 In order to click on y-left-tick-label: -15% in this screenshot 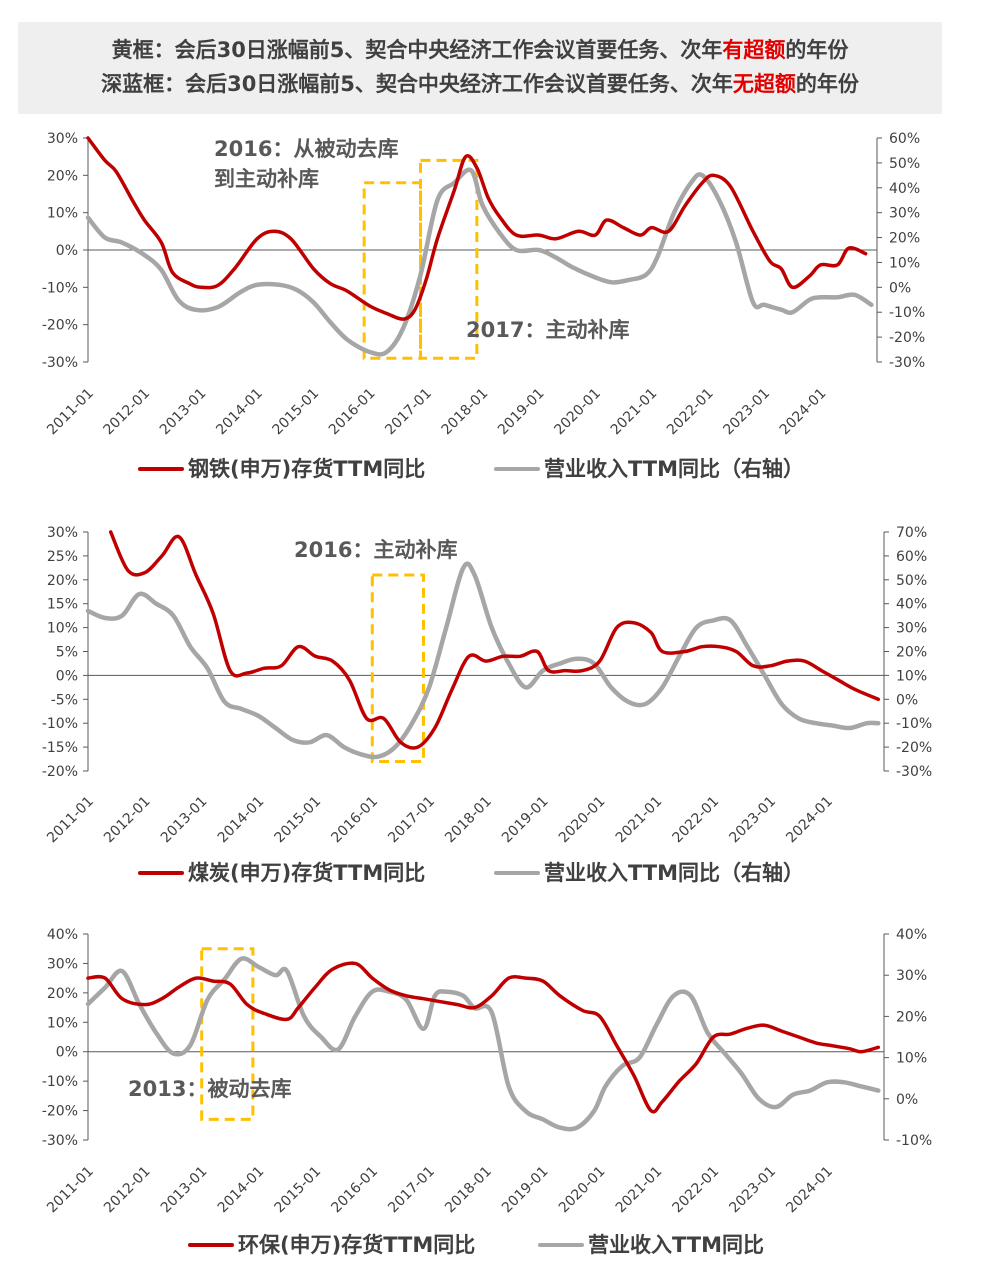, I will do `click(60, 748)`.